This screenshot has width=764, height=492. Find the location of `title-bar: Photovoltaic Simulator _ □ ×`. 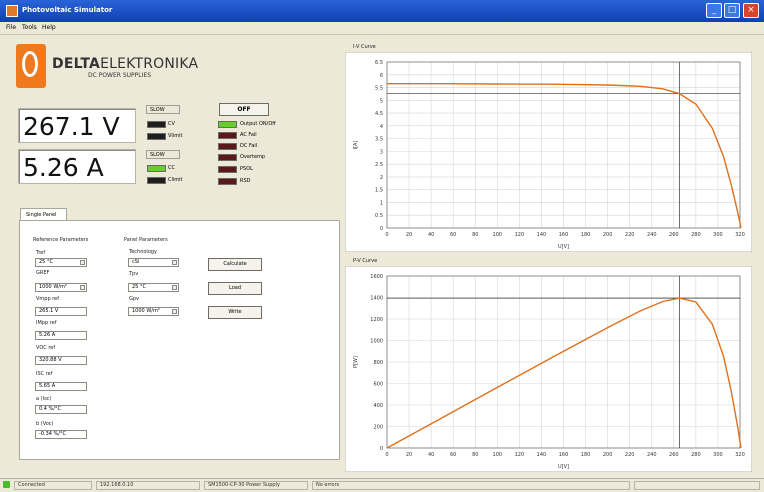

title-bar: Photovoltaic Simulator _ □ × is located at coordinates (382, 11).